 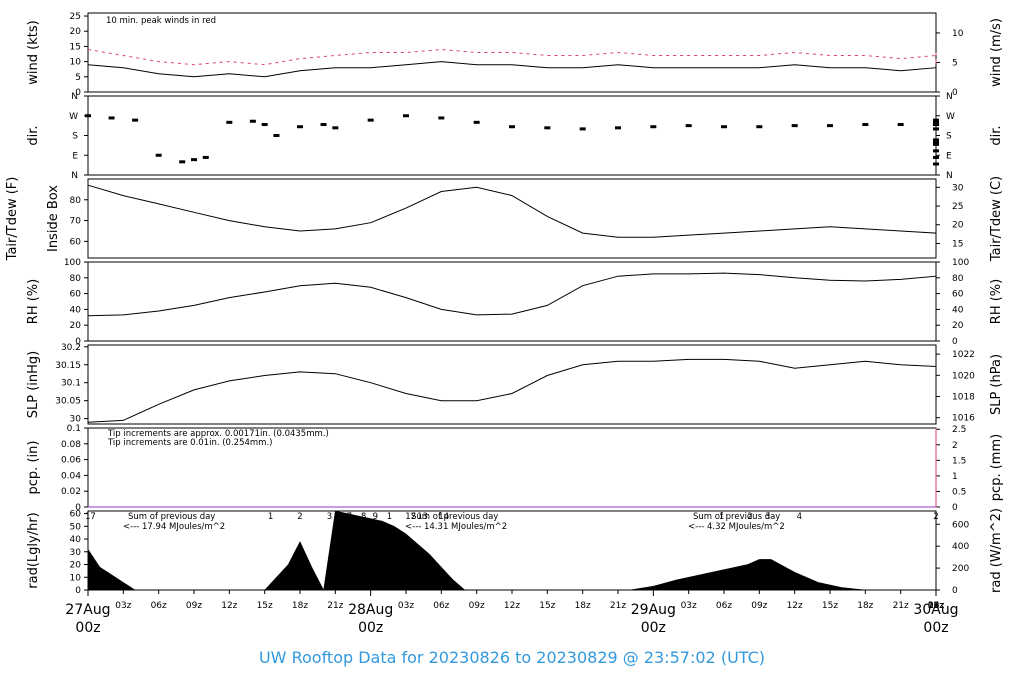 What do you see at coordinates (759, 606) in the screenshot?
I see `x-tick-label: 09z` at bounding box center [759, 606].